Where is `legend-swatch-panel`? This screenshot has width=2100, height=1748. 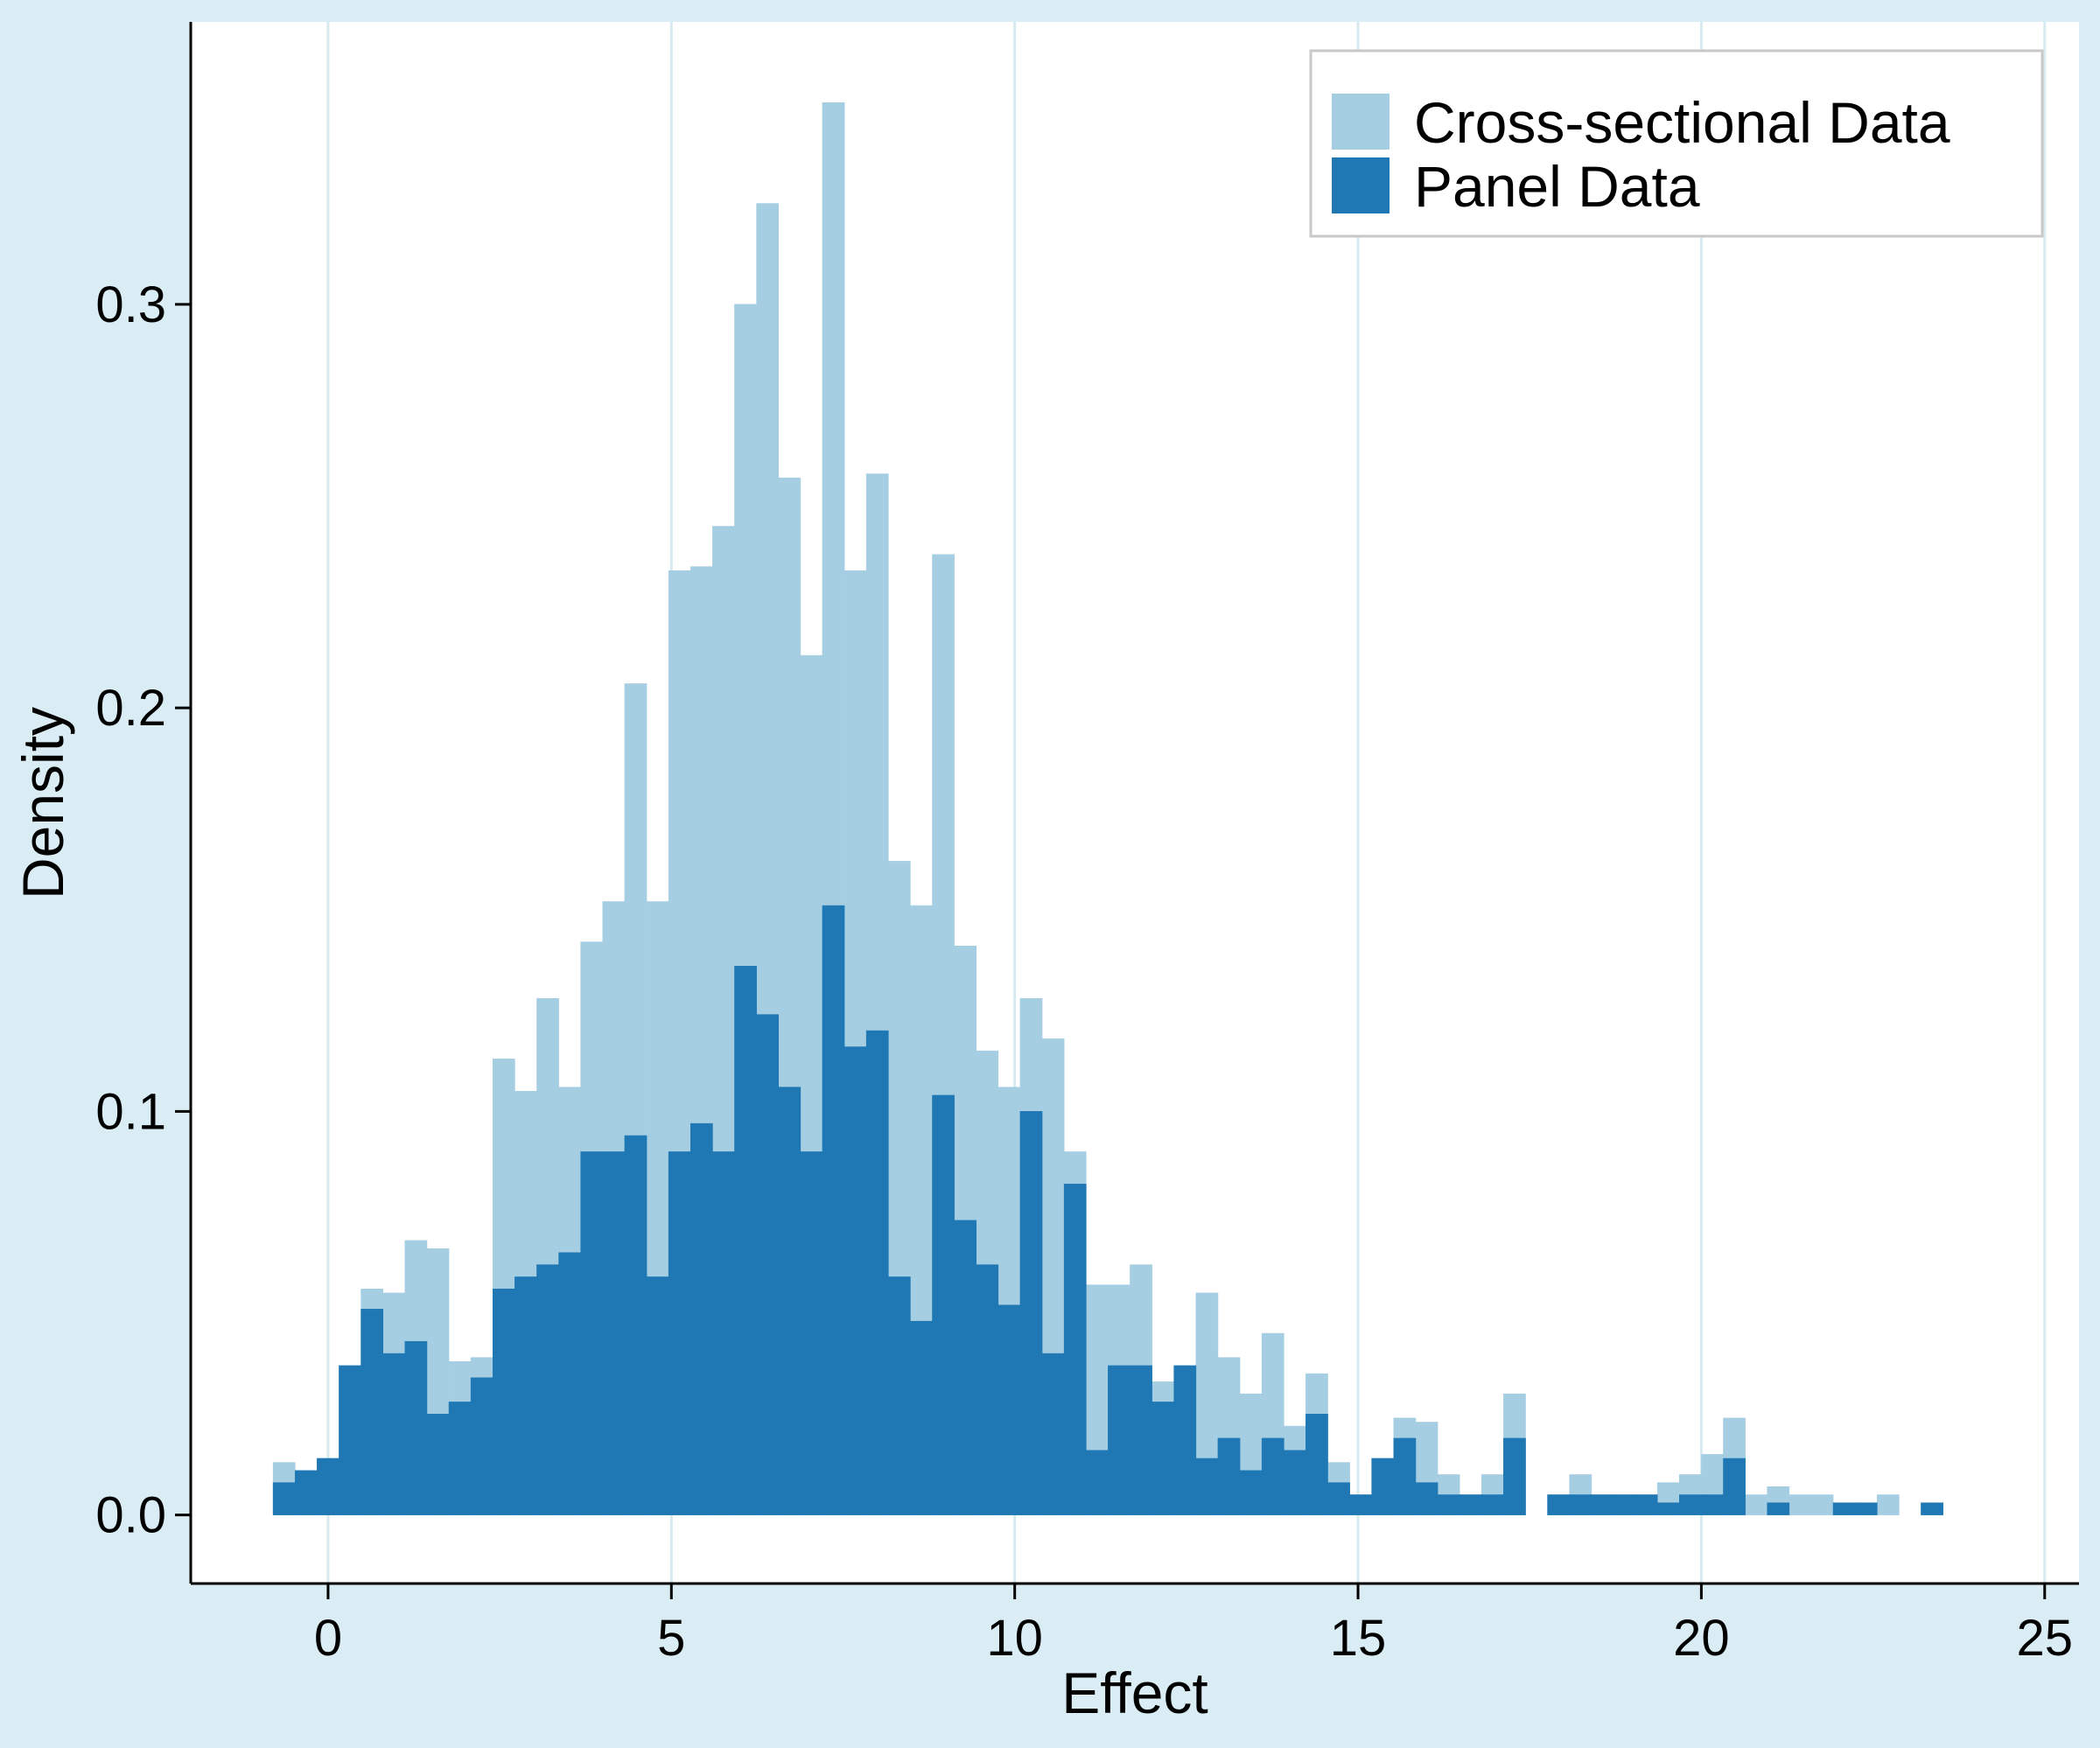
legend-swatch-panel is located at coordinates (1361, 185).